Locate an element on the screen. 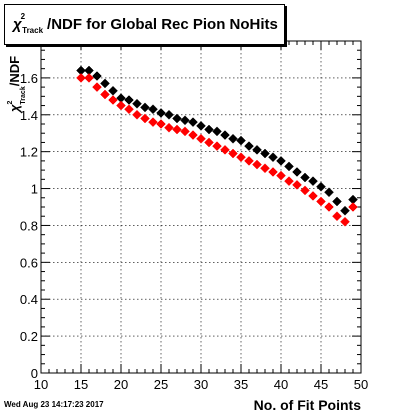 This screenshot has width=400, height=414. y-tick-label: 1 is located at coordinates (34, 189).